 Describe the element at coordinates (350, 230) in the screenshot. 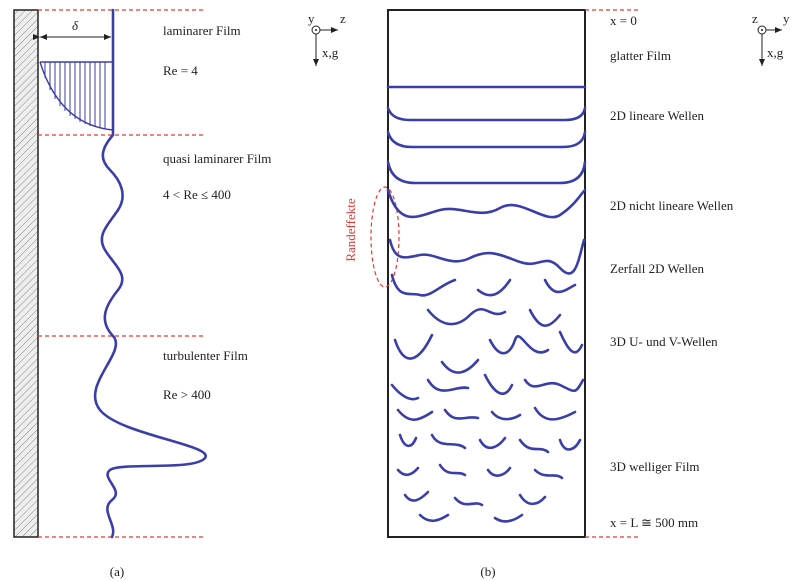

I see `edge-effects-label: Randeffekte` at that location.